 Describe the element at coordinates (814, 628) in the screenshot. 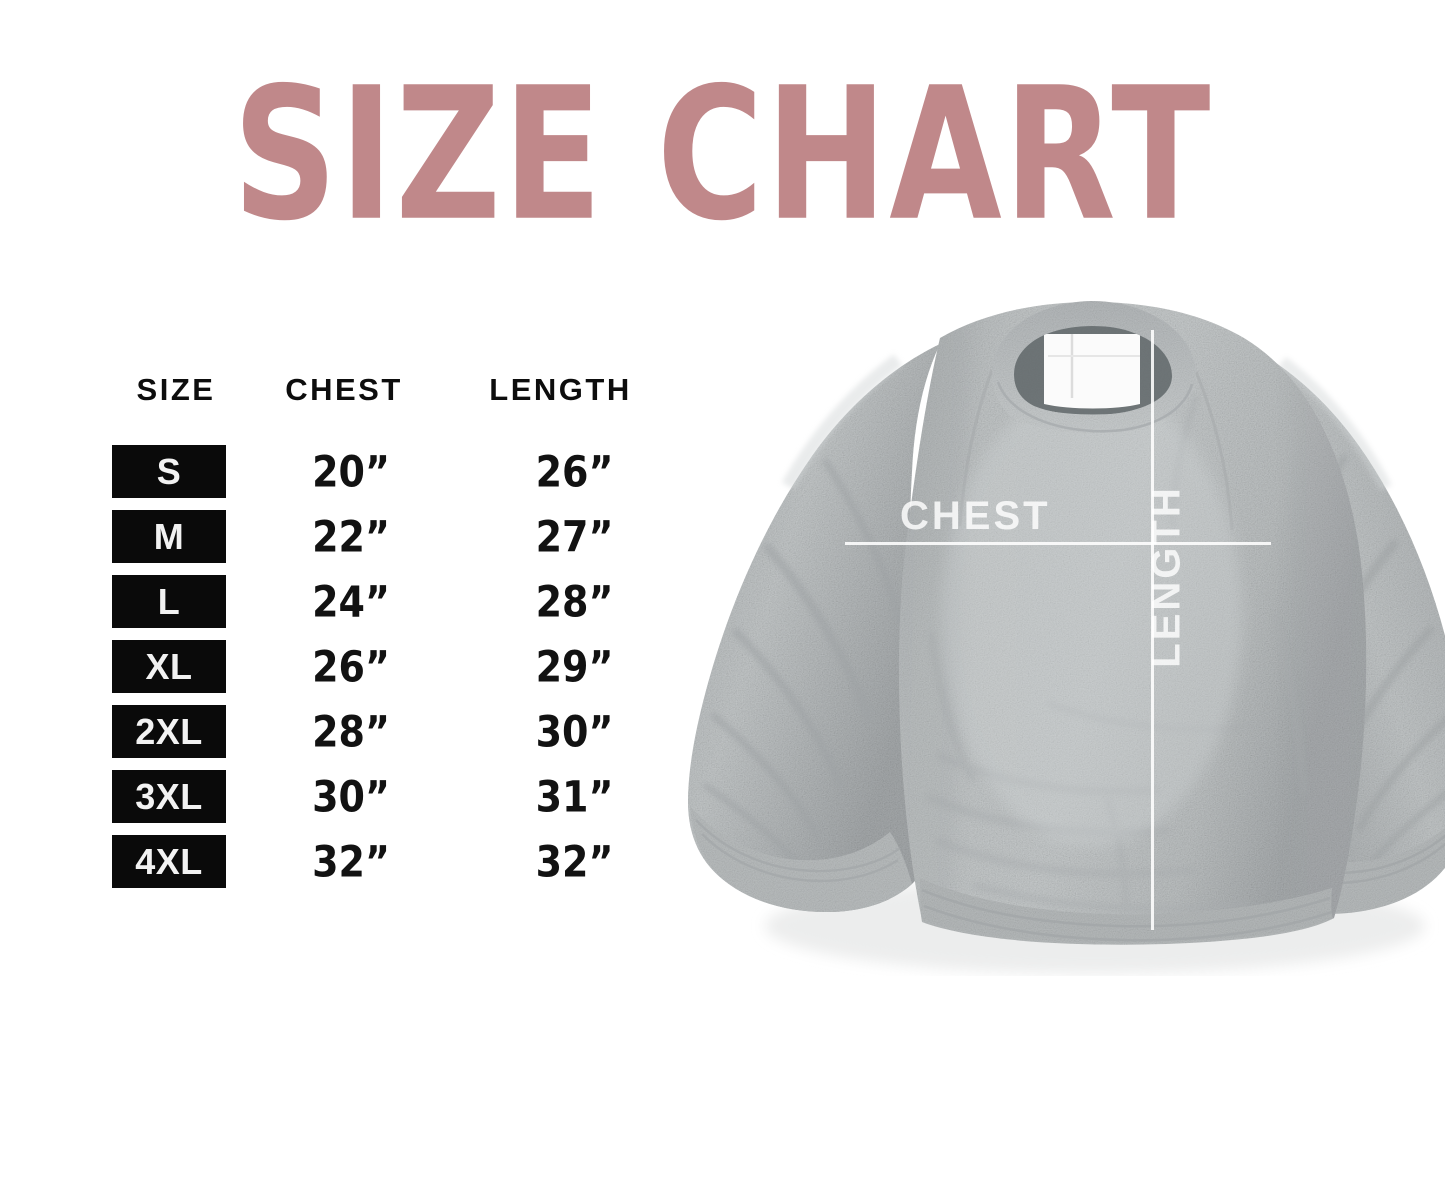

I see `left-sleeve` at that location.